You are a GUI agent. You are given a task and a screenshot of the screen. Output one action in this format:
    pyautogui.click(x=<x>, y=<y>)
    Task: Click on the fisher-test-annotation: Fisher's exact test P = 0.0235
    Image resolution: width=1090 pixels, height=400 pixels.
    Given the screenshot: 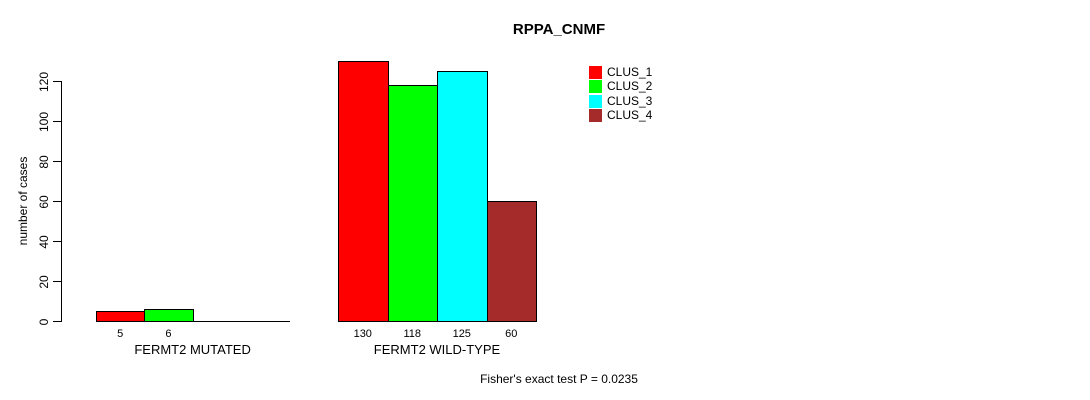 What is the action you would take?
    pyautogui.click(x=559, y=379)
    